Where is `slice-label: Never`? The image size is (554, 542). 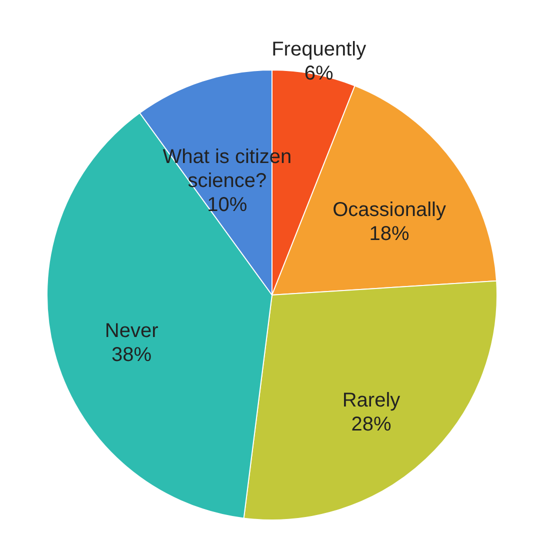
slice-label: Never is located at coordinates (131, 331).